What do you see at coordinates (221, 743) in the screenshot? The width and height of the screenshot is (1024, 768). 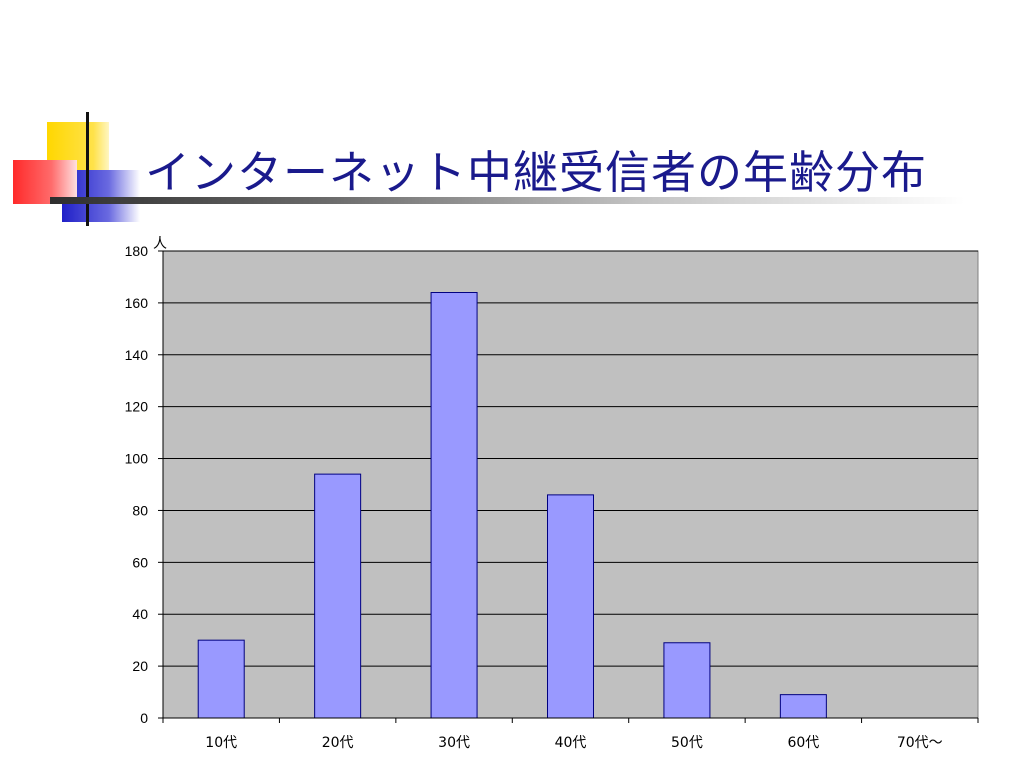 I see `x-category-label: 10代` at bounding box center [221, 743].